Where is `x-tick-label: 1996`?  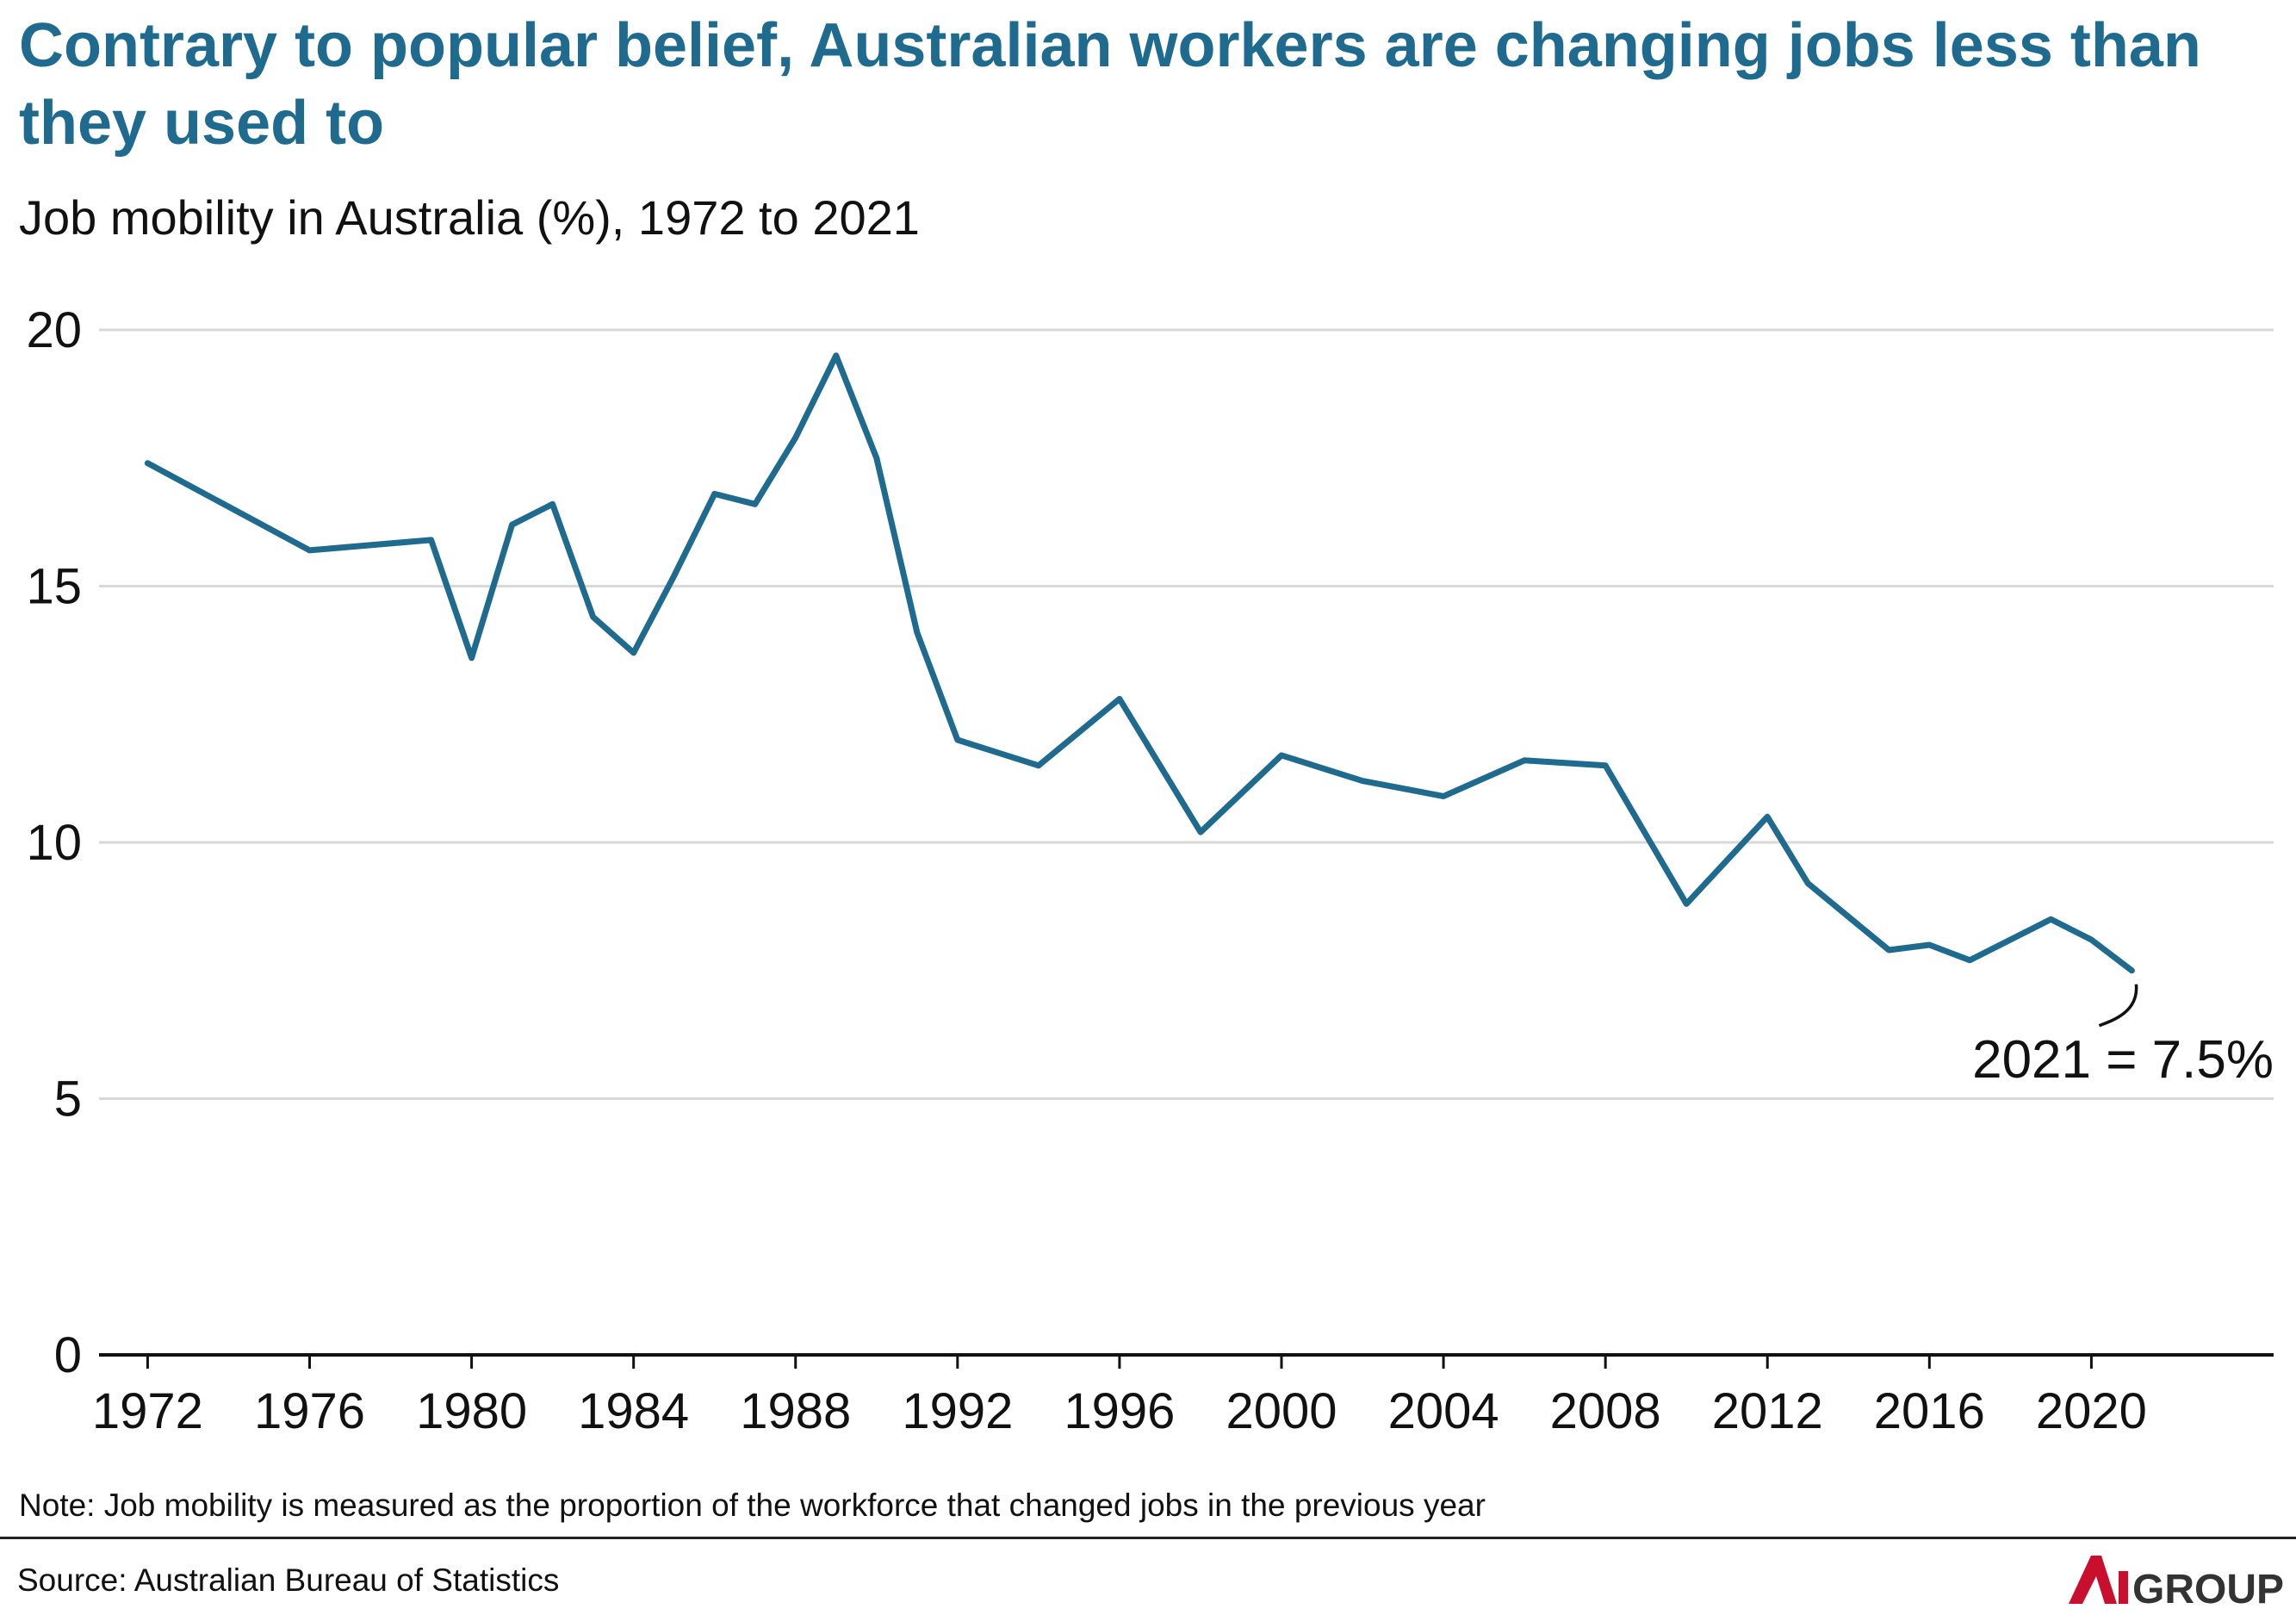 x-tick-label: 1996 is located at coordinates (1119, 1411).